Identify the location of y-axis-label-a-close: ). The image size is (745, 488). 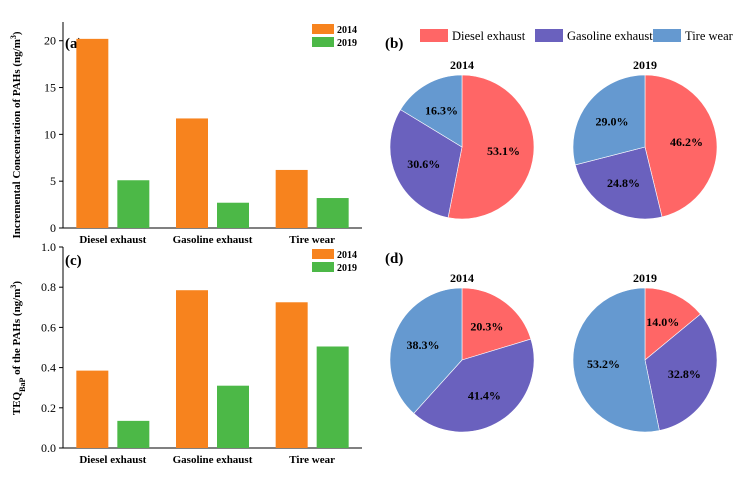
(17, 33).